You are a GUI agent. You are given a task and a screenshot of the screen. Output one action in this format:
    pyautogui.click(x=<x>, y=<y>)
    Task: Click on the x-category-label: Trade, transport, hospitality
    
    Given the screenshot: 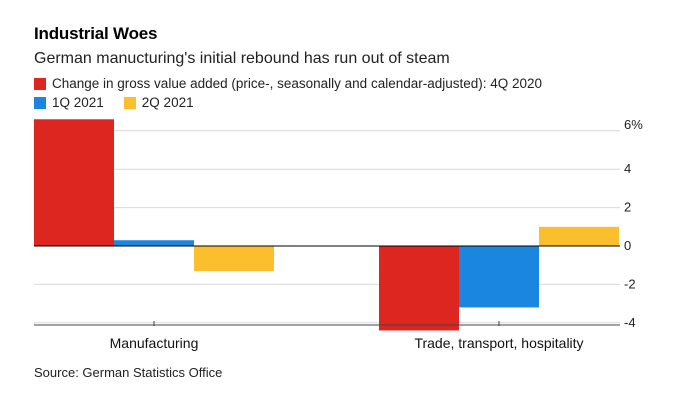 What is the action you would take?
    pyautogui.click(x=498, y=343)
    